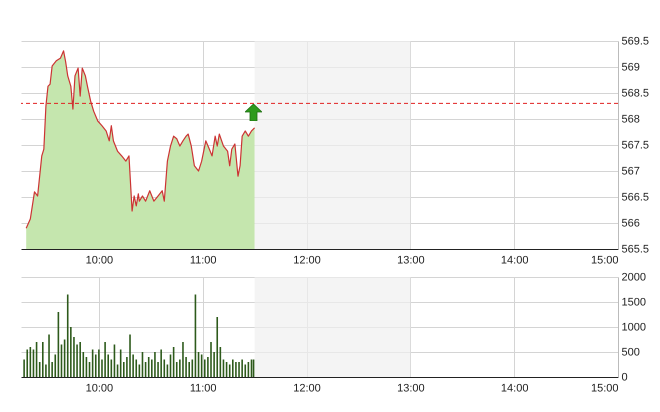 This screenshot has width=660, height=412. Describe the element at coordinates (631, 172) in the screenshot. I see `y-tick-label: 567` at that location.